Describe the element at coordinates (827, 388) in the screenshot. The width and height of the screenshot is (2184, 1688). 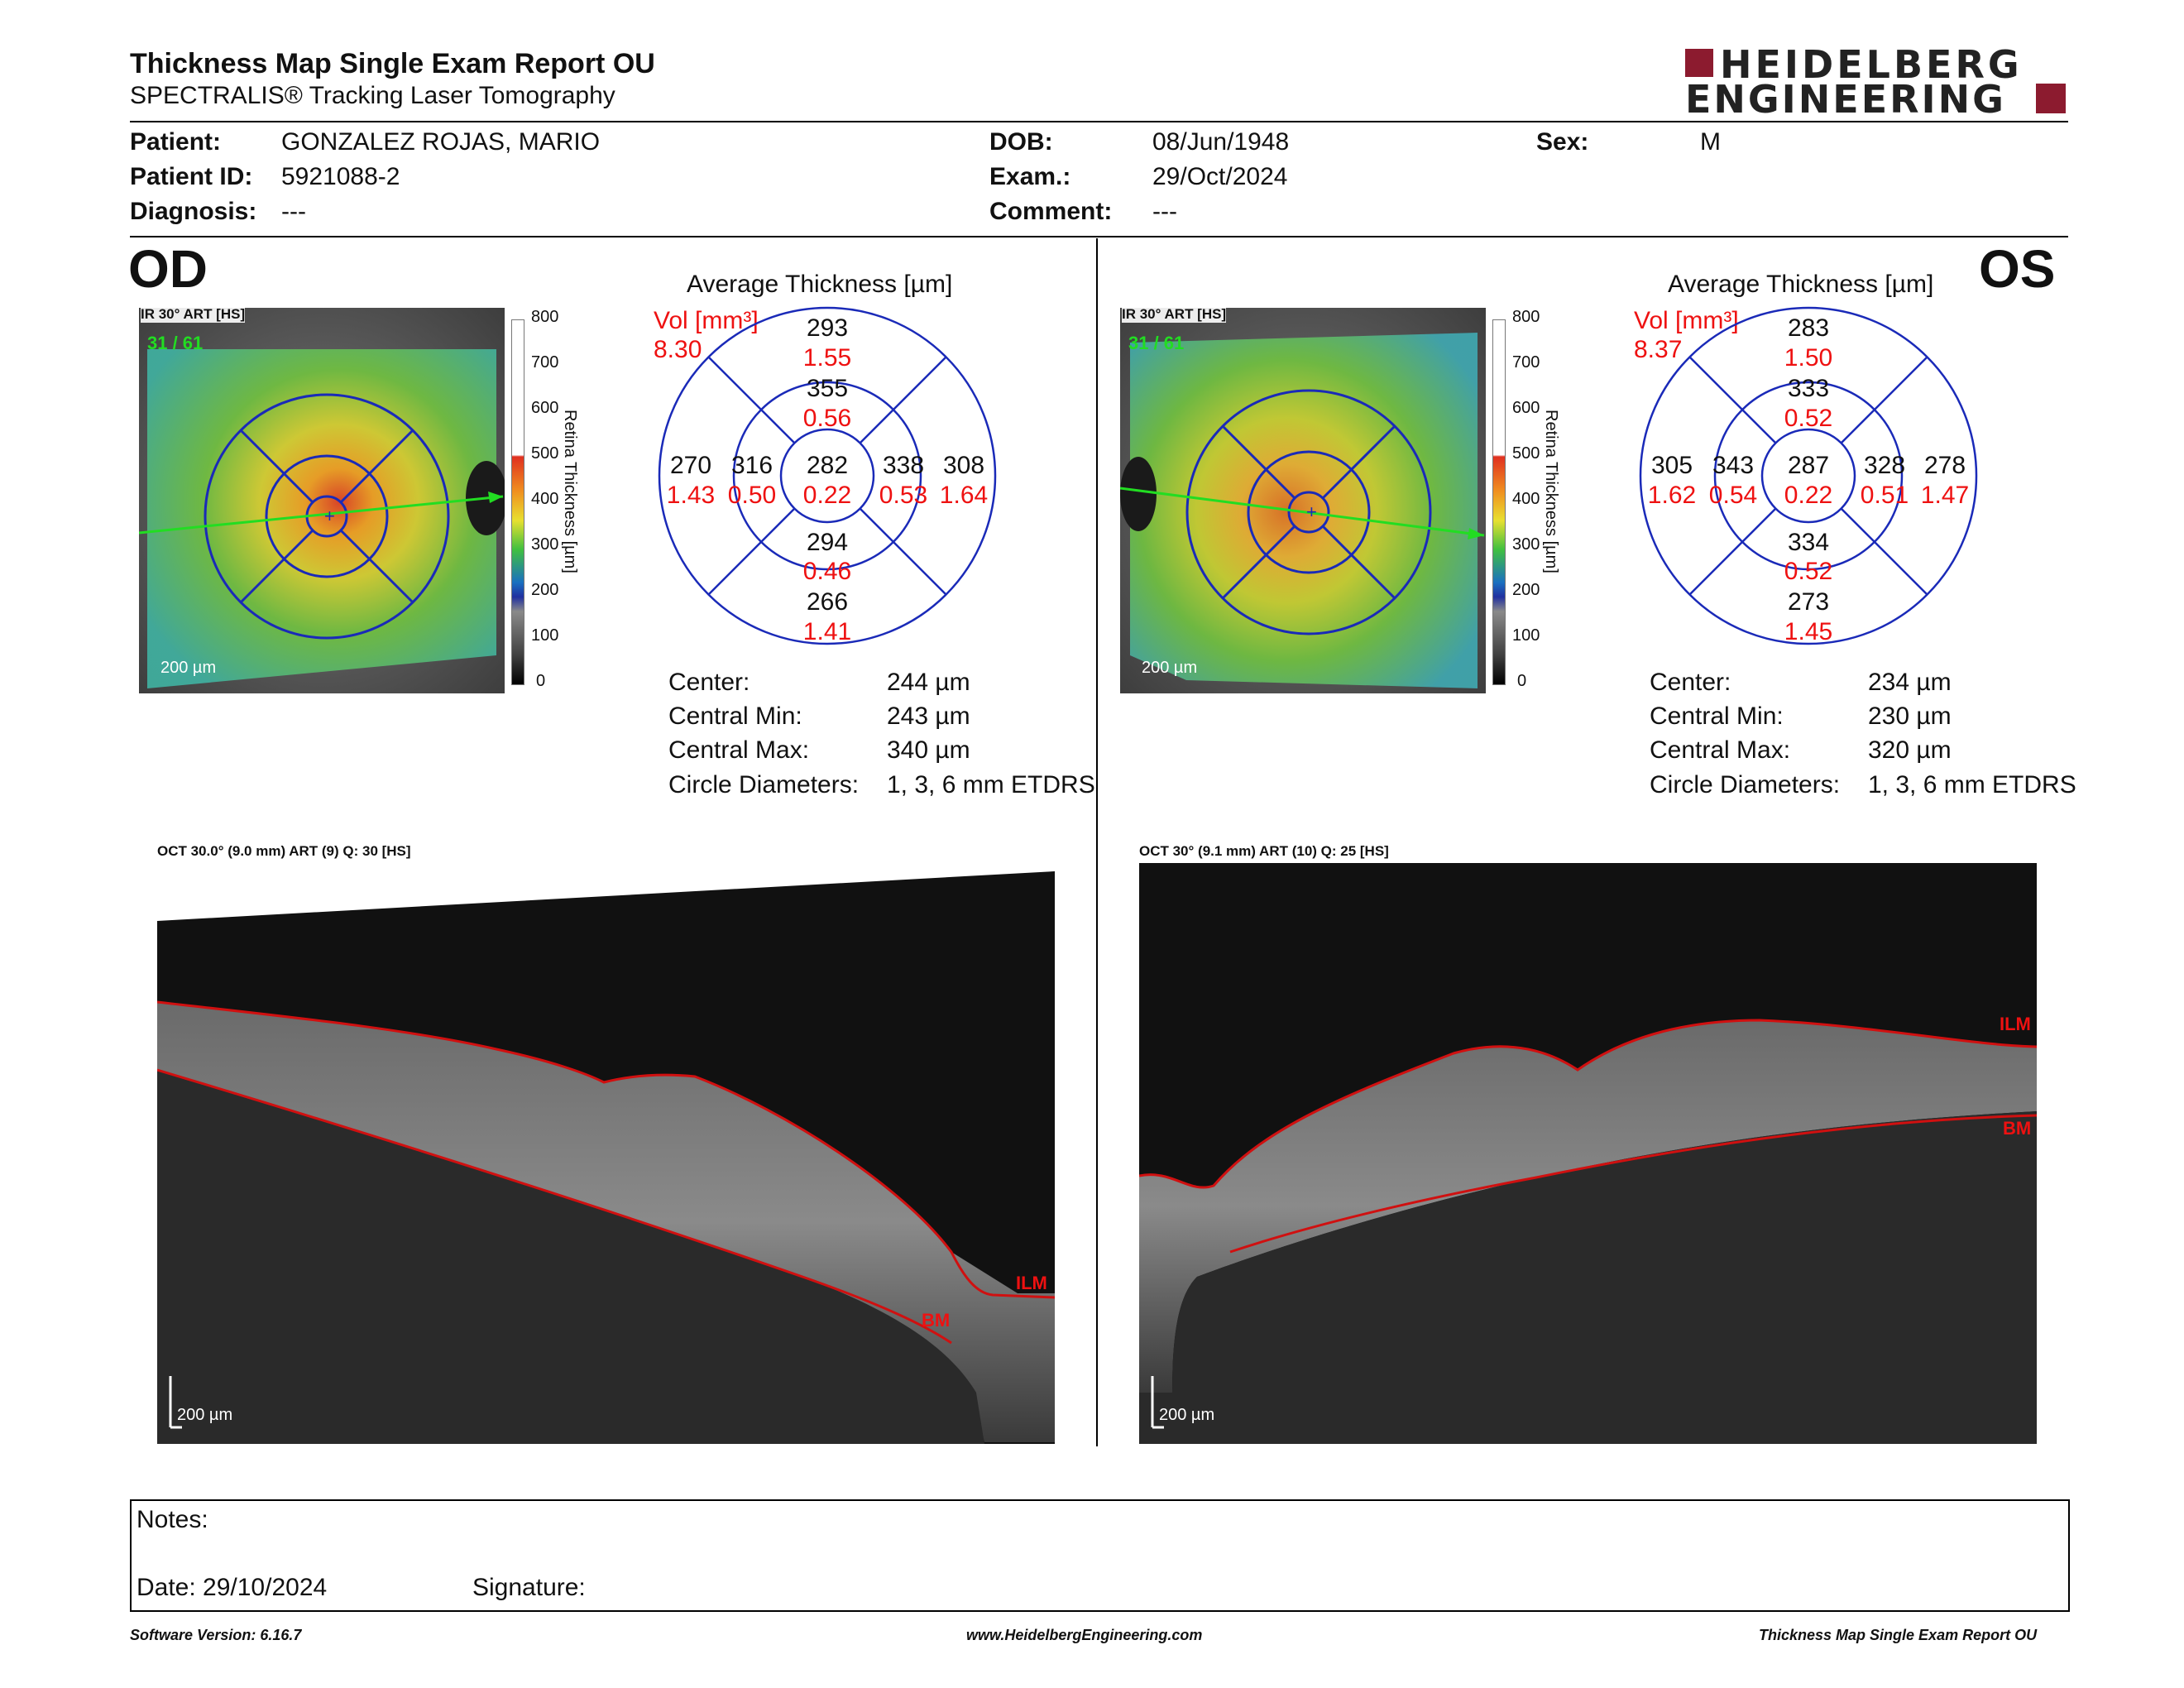
I see `od-inner-sup: 355` at that location.